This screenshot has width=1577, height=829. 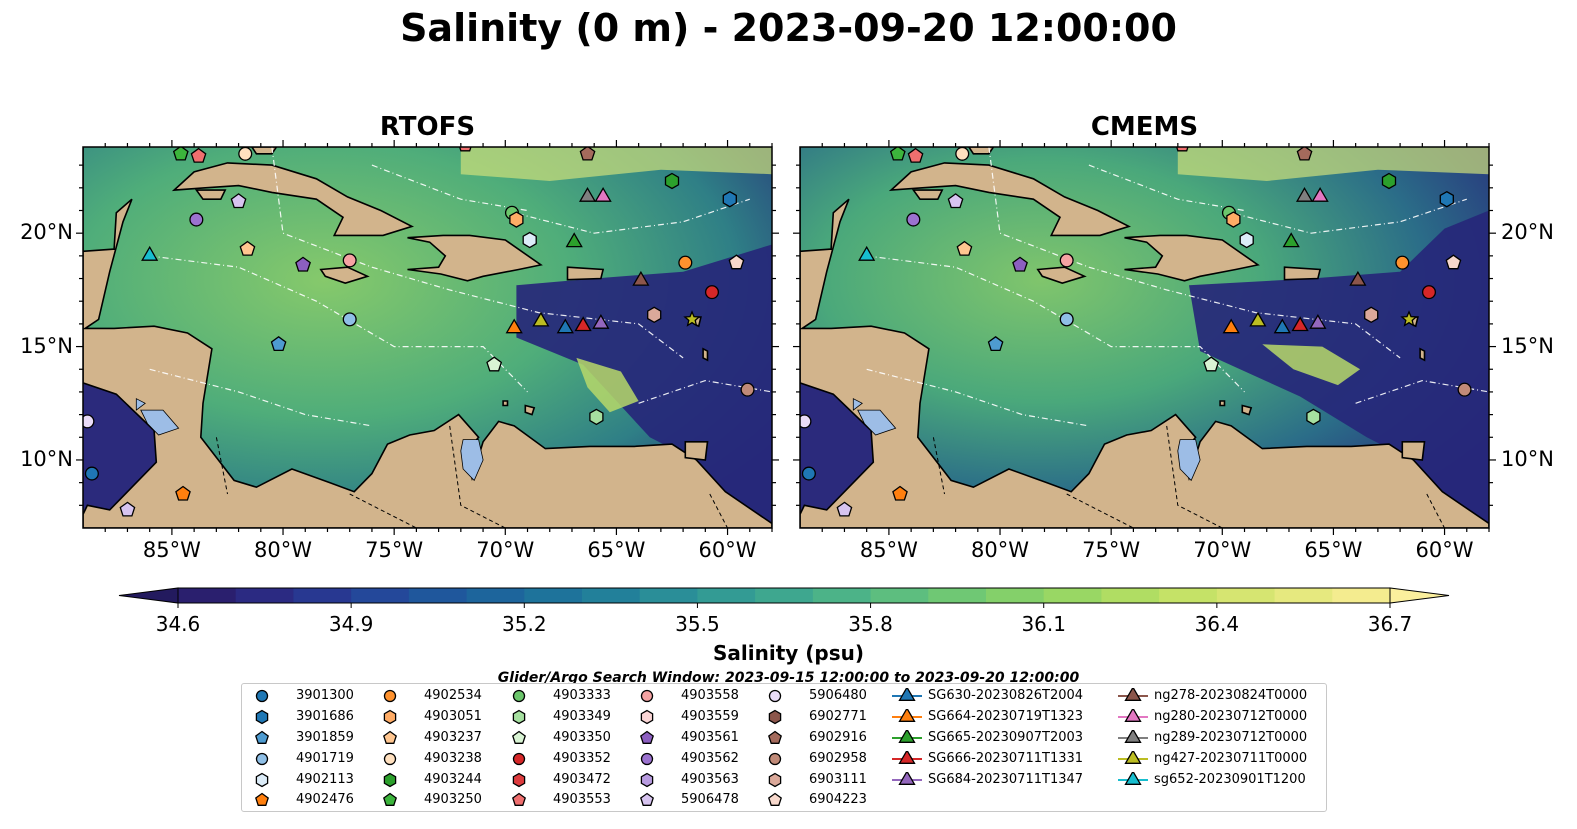 I want to click on legend-label: 3901686, so click(x=325, y=716).